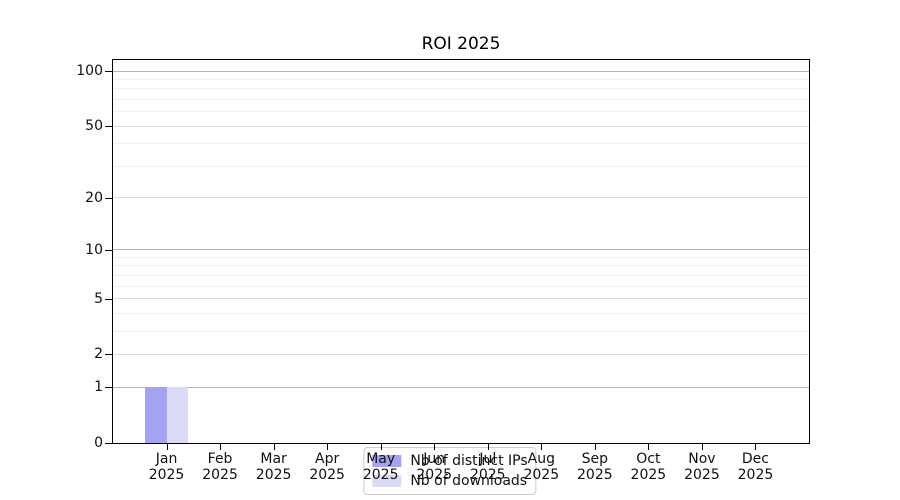  I want to click on chart-title: ROI 2025, so click(461, 44).